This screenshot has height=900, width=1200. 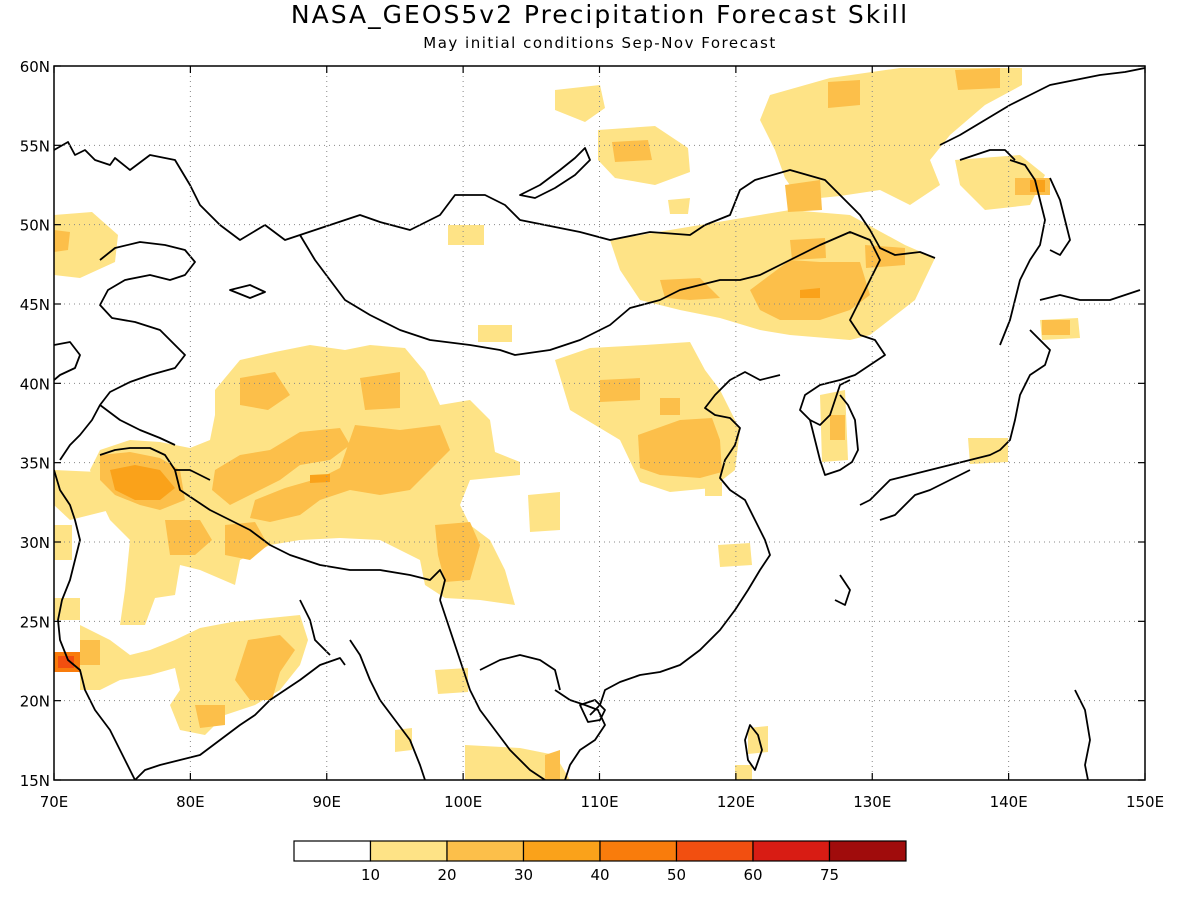 I want to click on chart-subtitle: May initial conditions Sep-Nov Forecast, so click(x=600, y=43).